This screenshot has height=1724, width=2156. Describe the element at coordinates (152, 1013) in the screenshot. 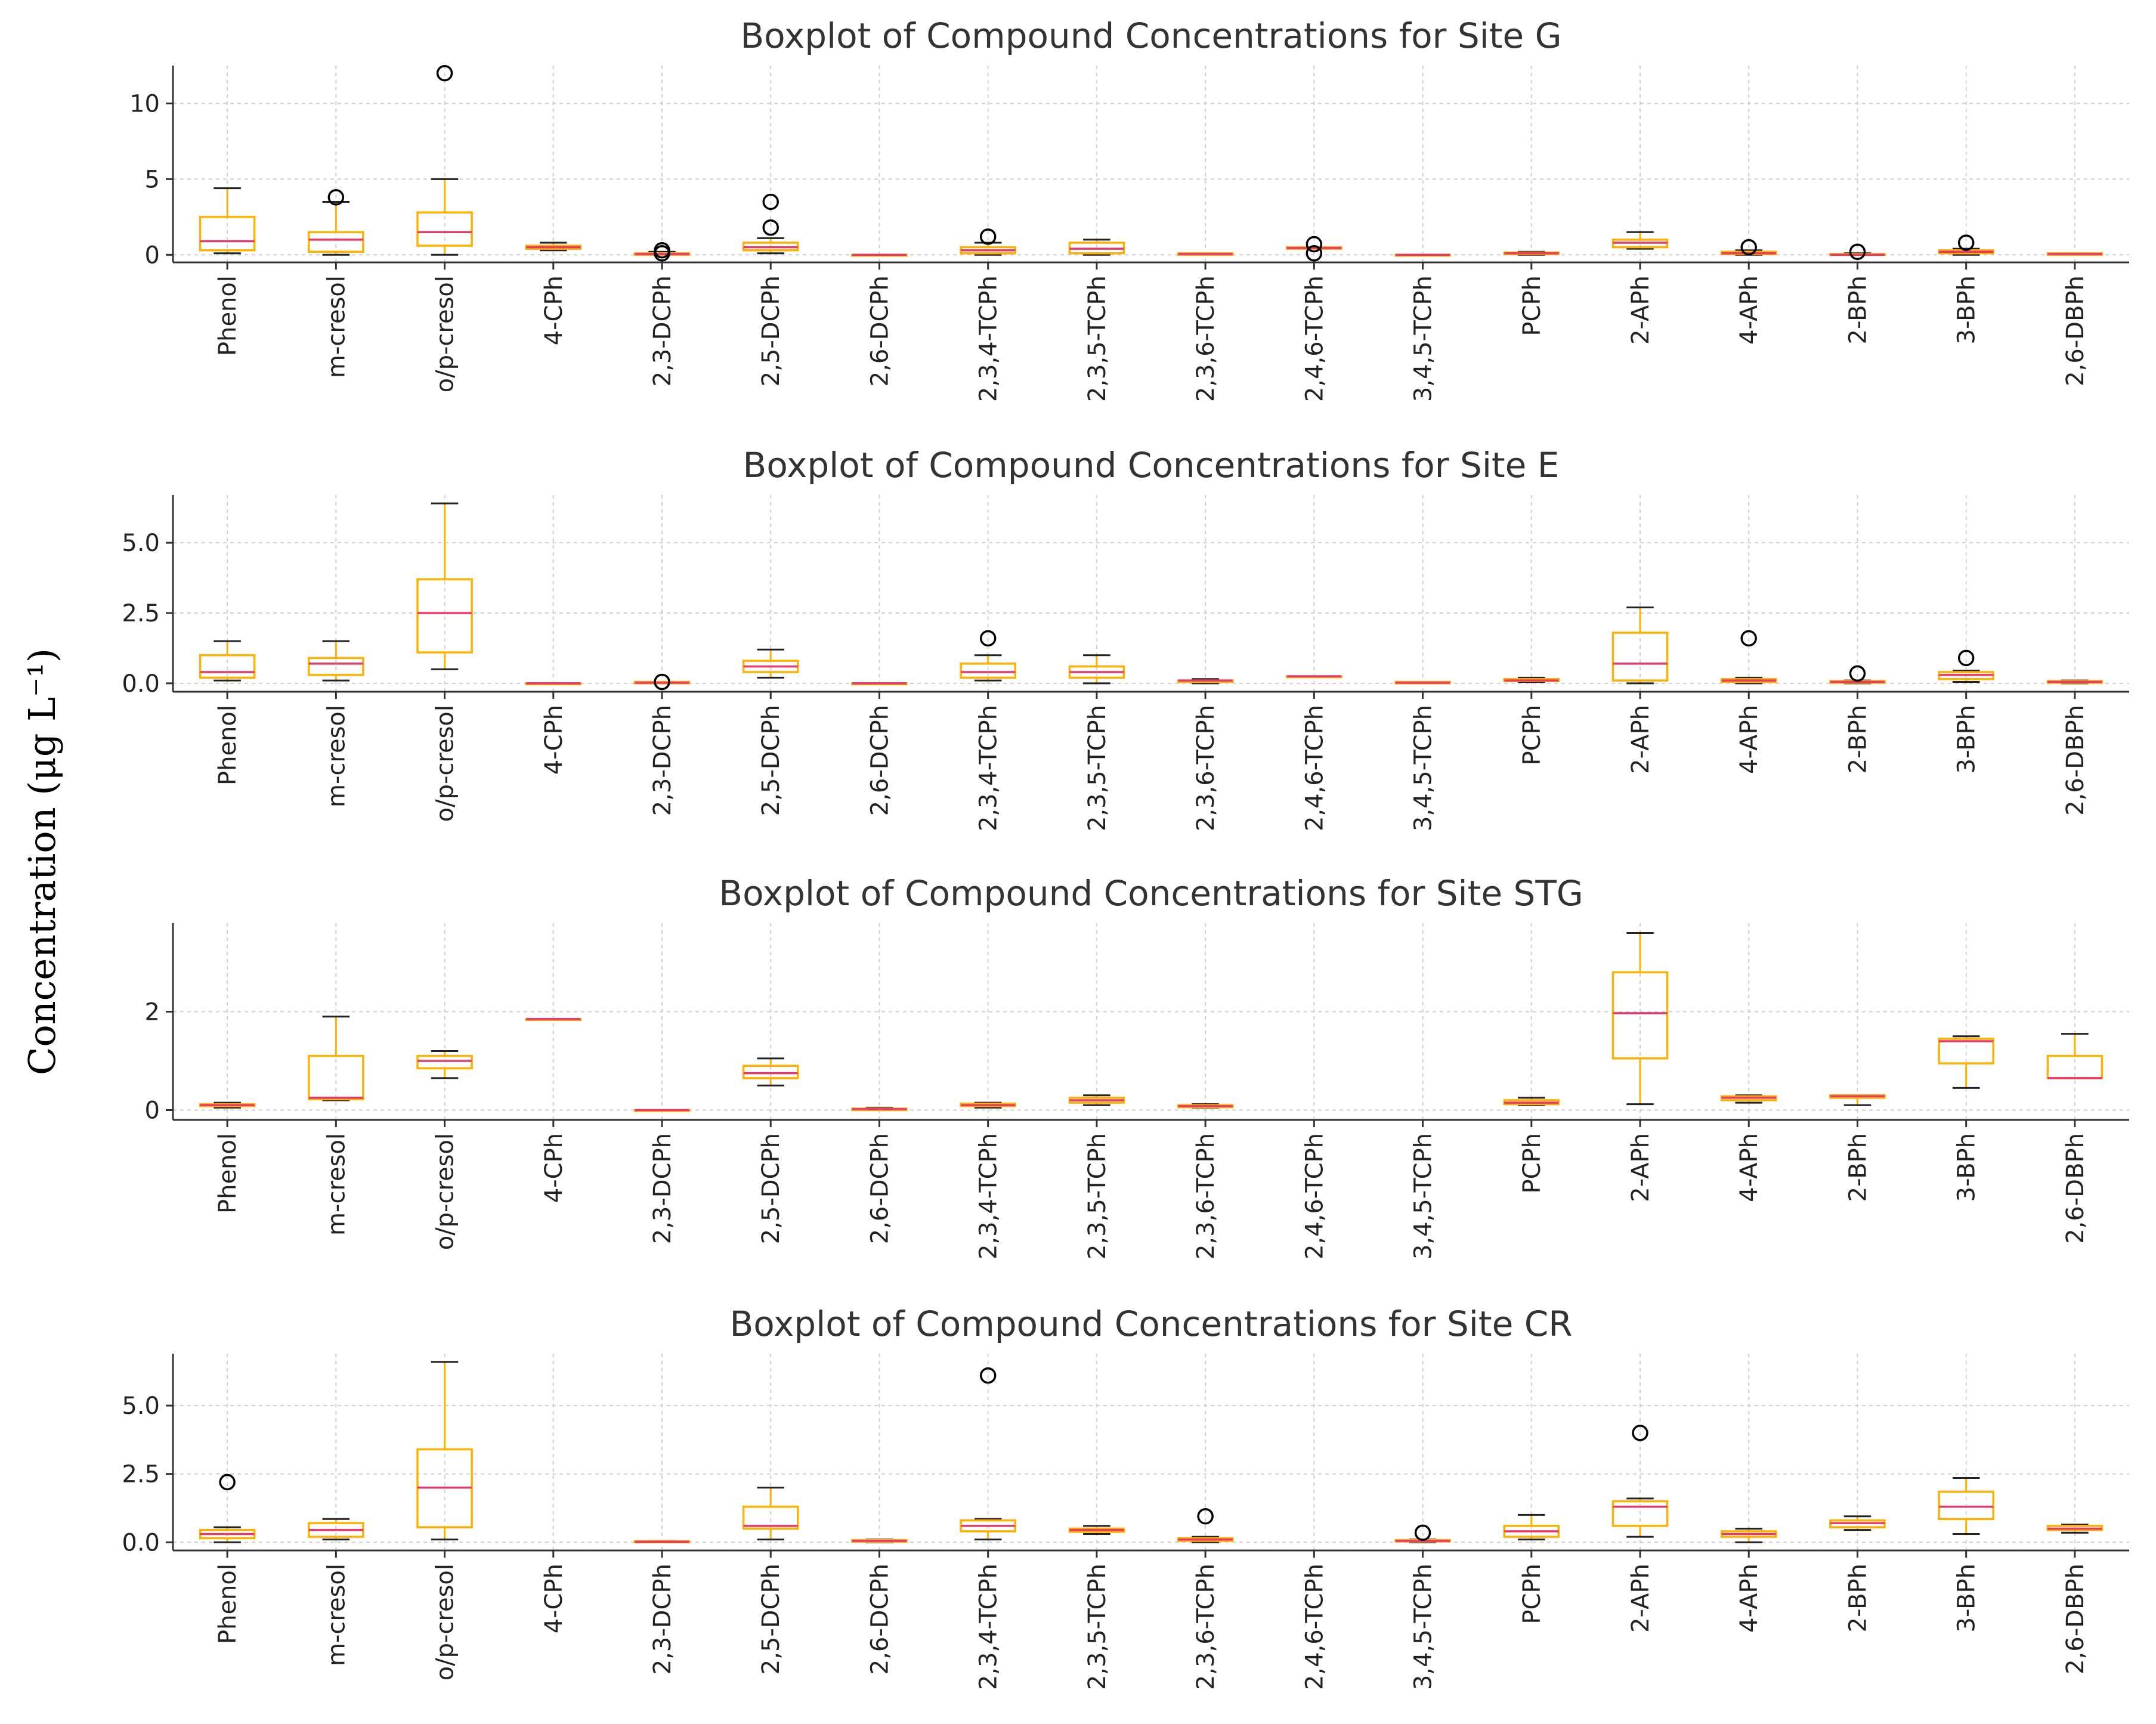

I see `y-tick-label: 2` at that location.